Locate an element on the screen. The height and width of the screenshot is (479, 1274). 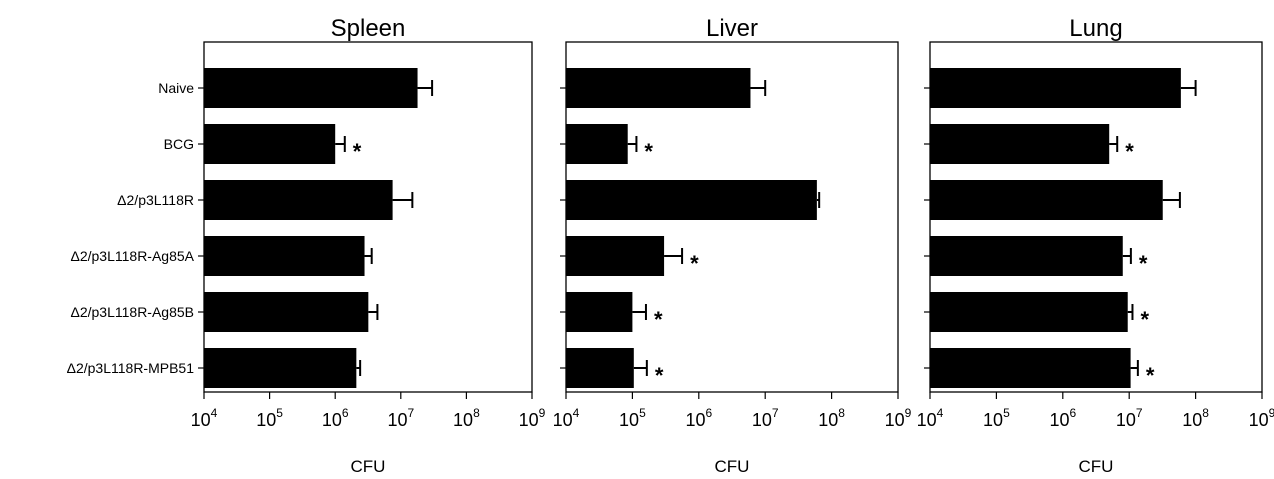
category-label: Δ2/p3L118R-MPB51 is located at coordinates (131, 368).